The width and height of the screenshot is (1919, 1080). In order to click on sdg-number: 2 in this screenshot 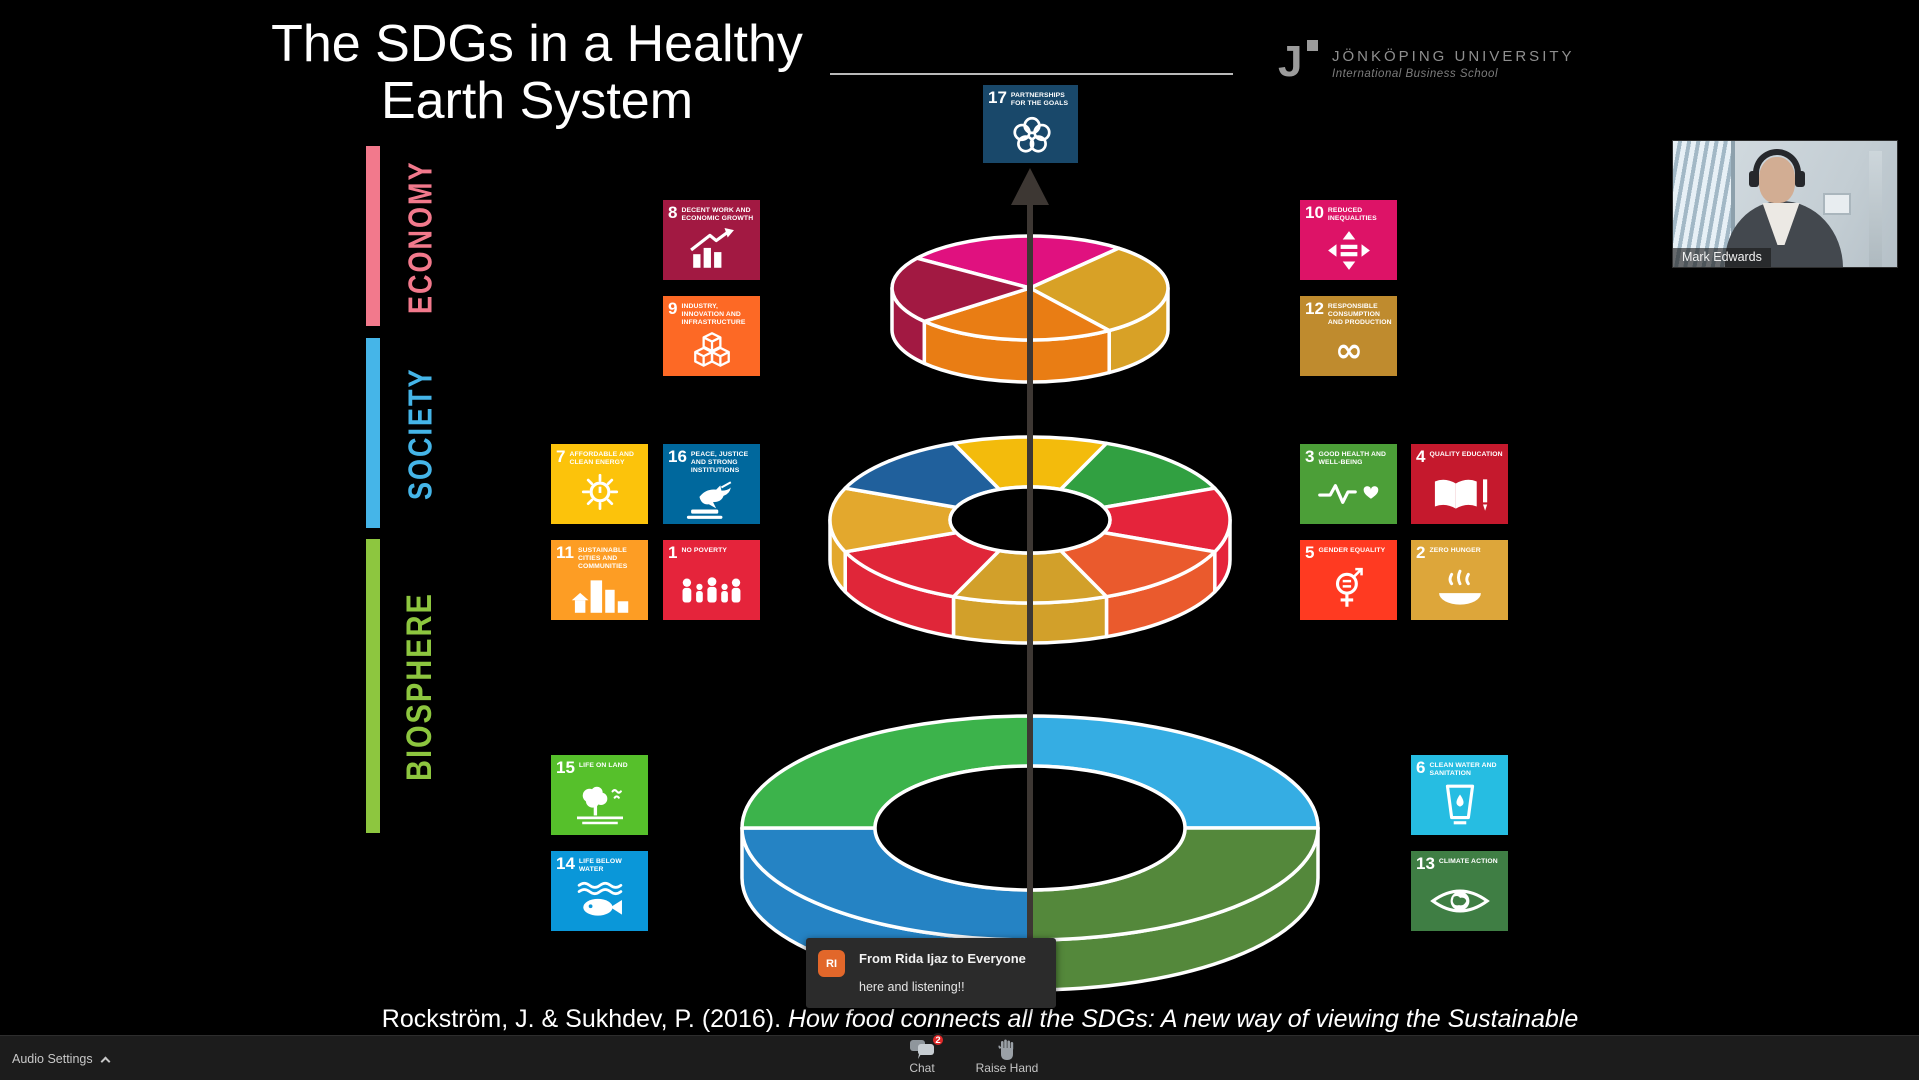, I will do `click(1421, 552)`.